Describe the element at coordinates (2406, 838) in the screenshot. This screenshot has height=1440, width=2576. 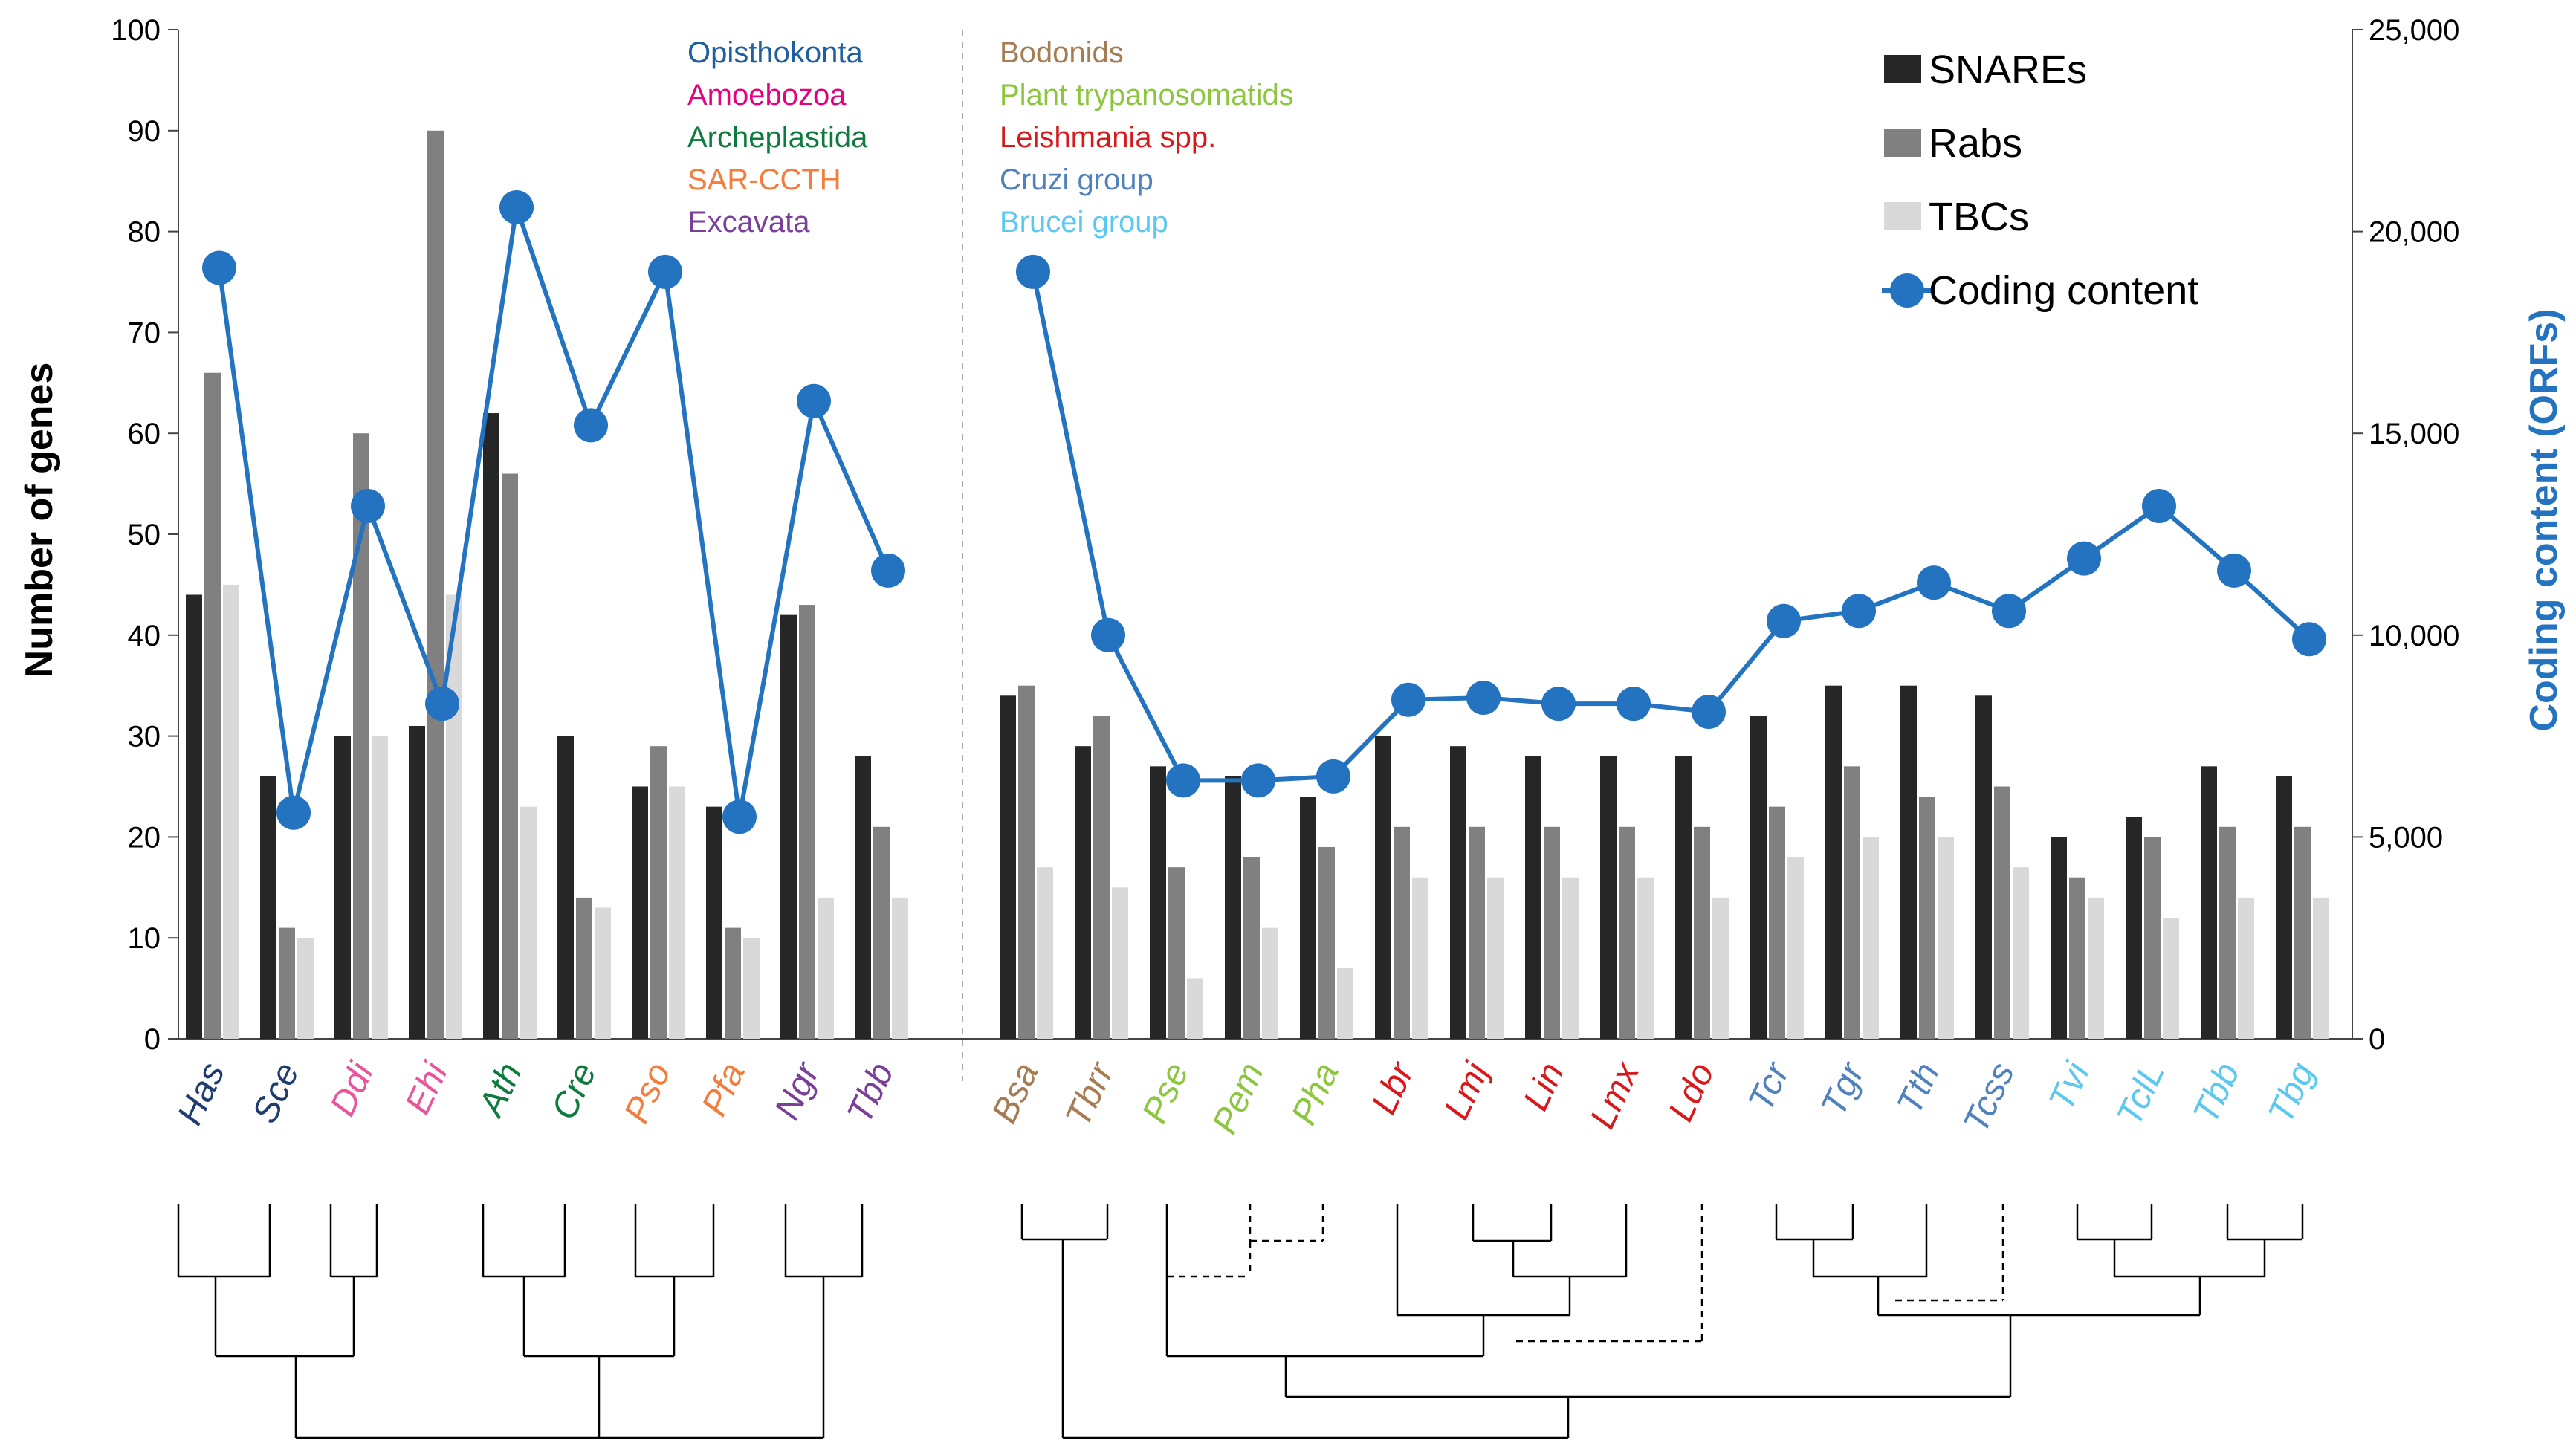
I see `y-right-tick-label: 5,000` at that location.